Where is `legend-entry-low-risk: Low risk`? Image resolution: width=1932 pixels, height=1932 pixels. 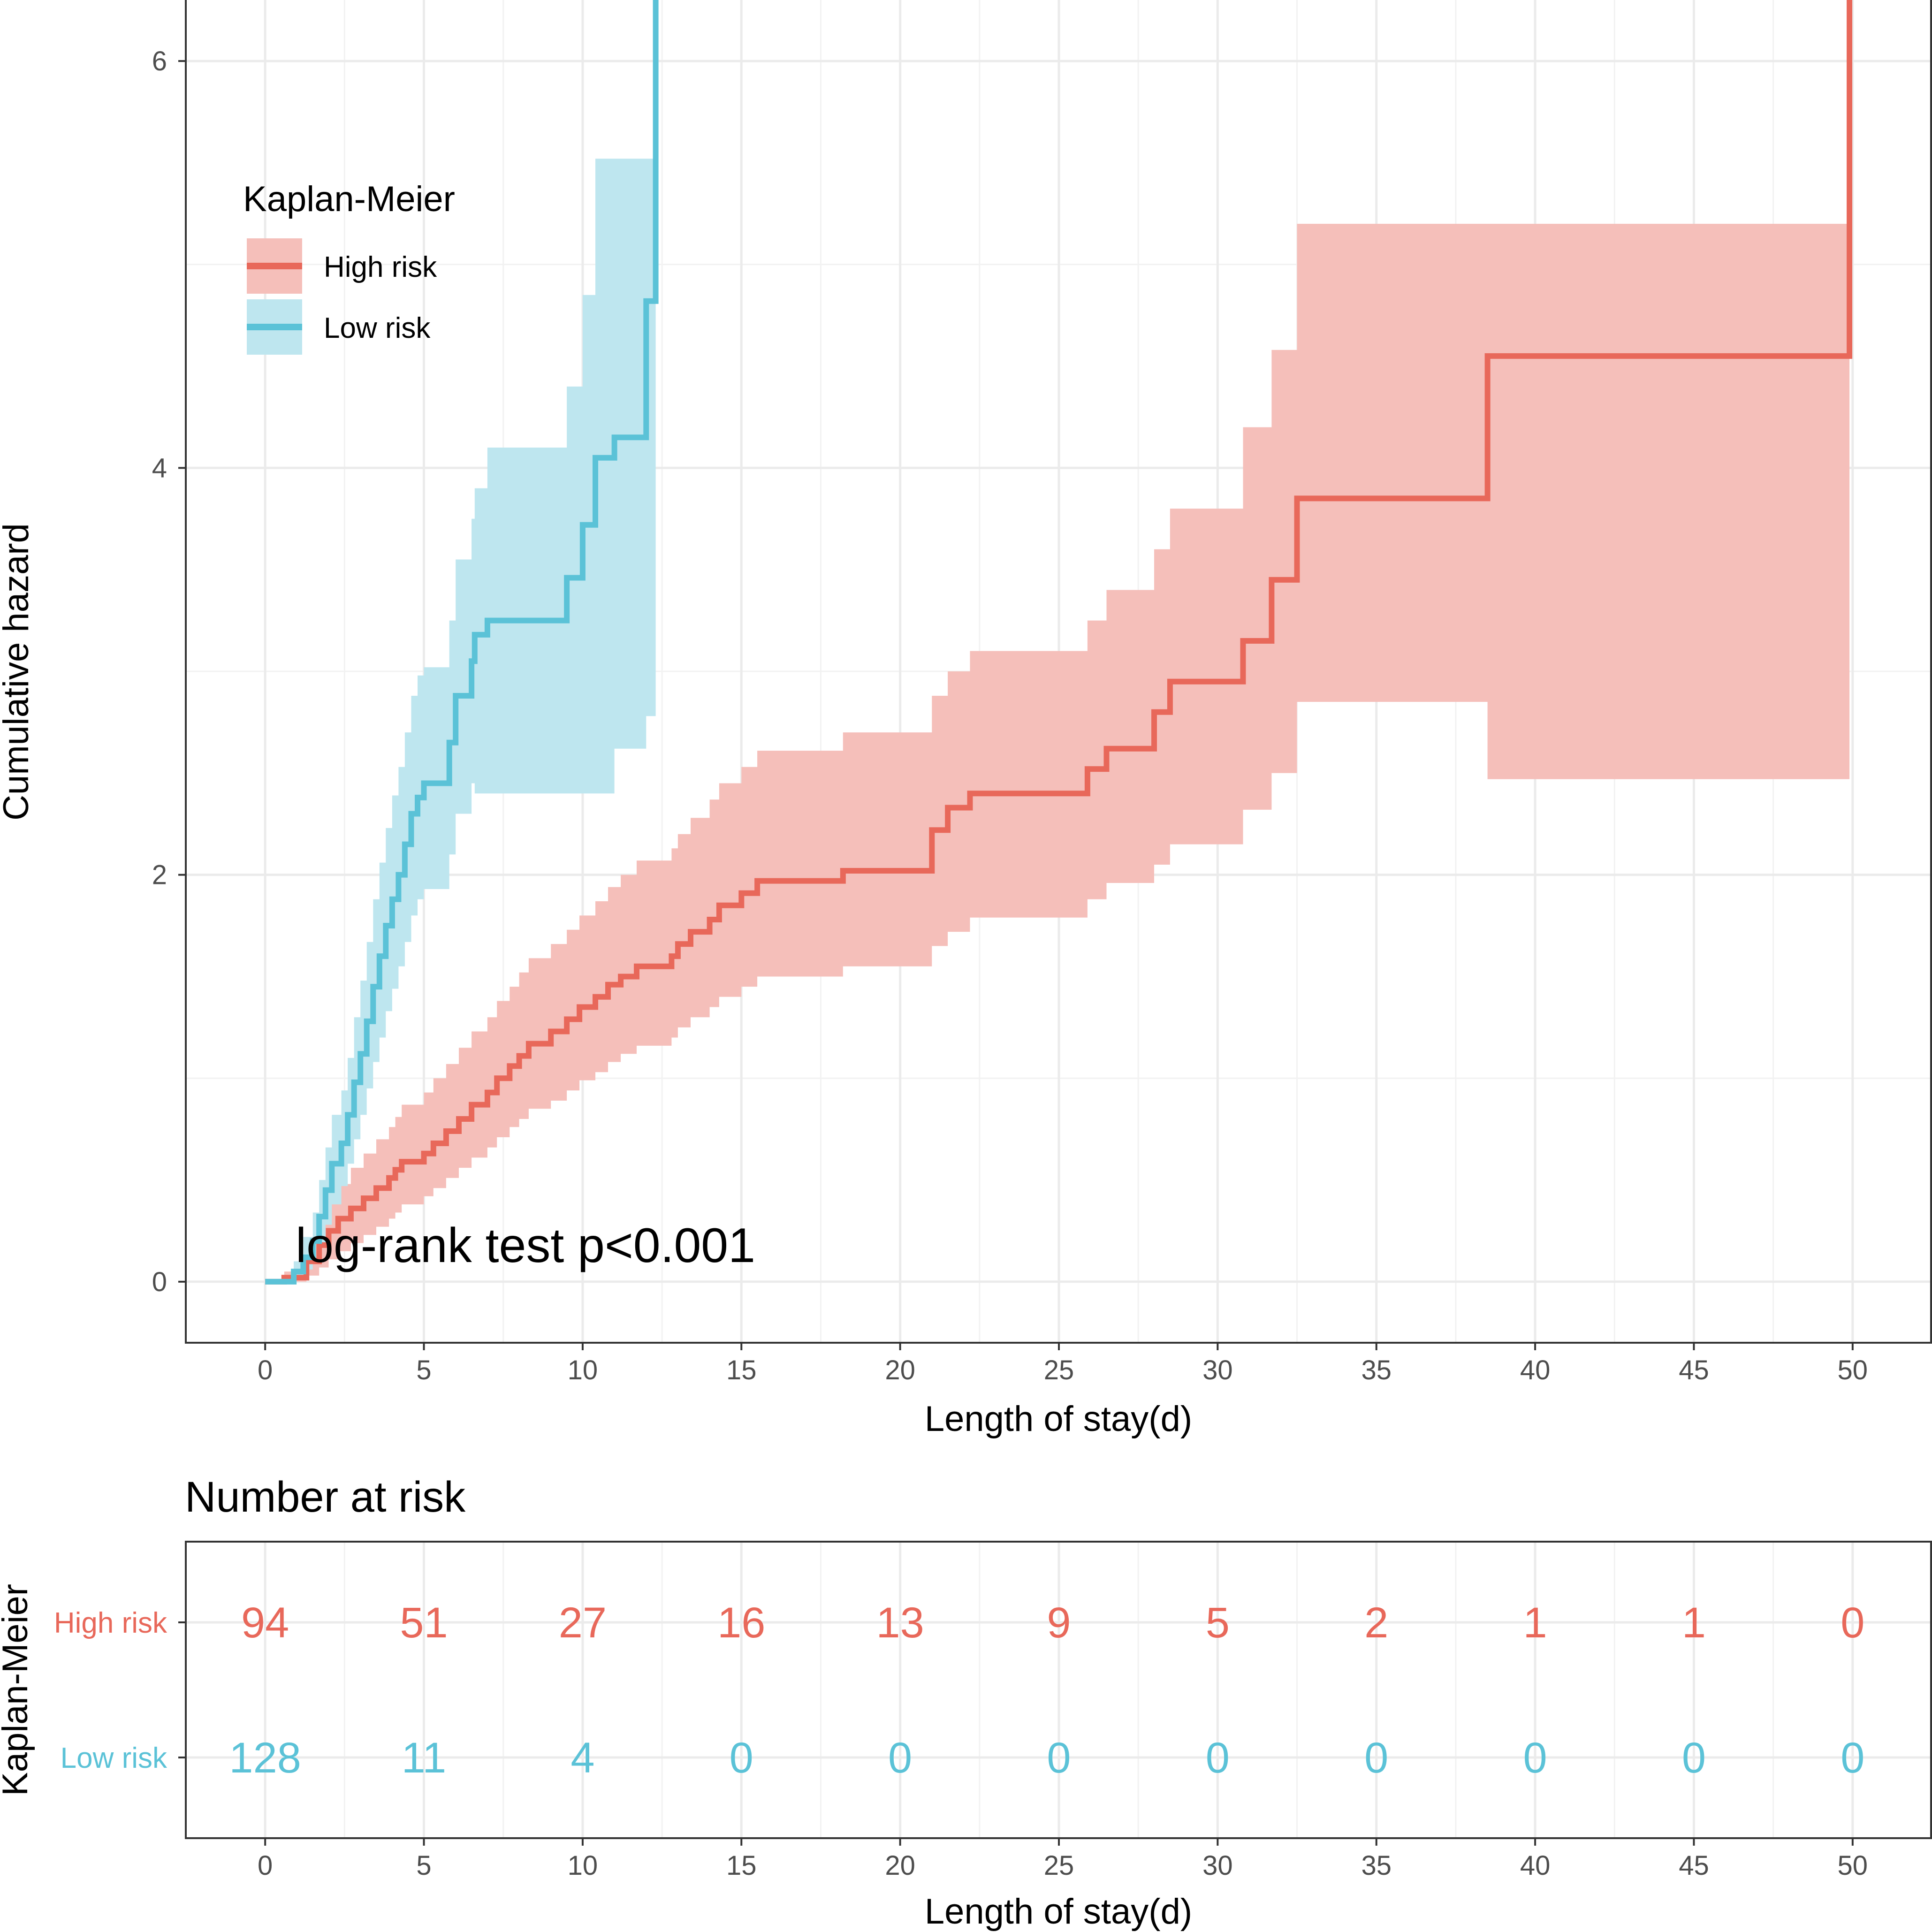 legend-entry-low-risk: Low risk is located at coordinates (339, 327).